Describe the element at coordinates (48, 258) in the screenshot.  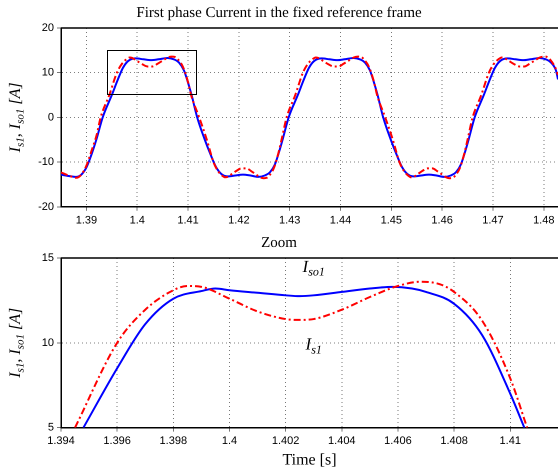
I see `y-tick-label: 15` at that location.